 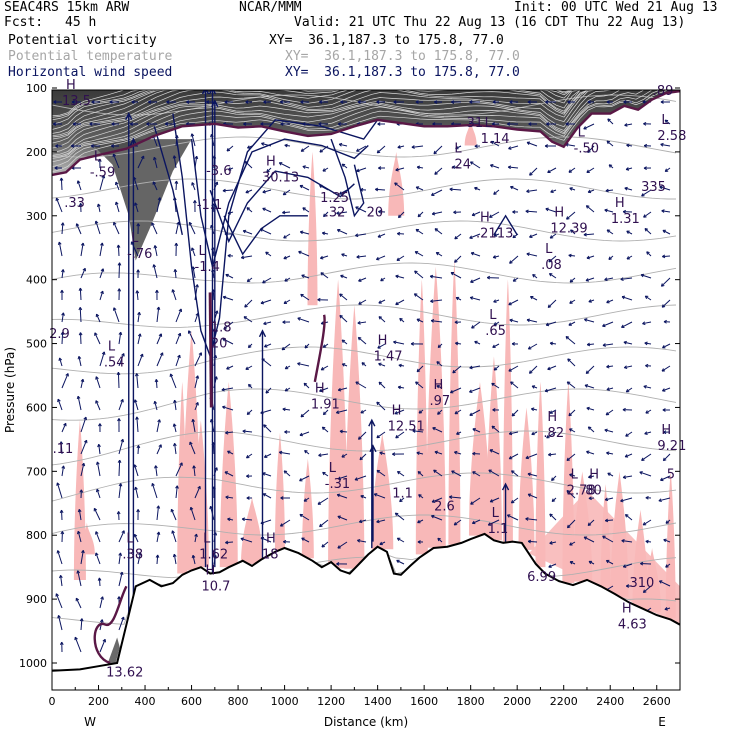 What do you see at coordinates (74, 203) in the screenshot?
I see `extremum-value: .33` at bounding box center [74, 203].